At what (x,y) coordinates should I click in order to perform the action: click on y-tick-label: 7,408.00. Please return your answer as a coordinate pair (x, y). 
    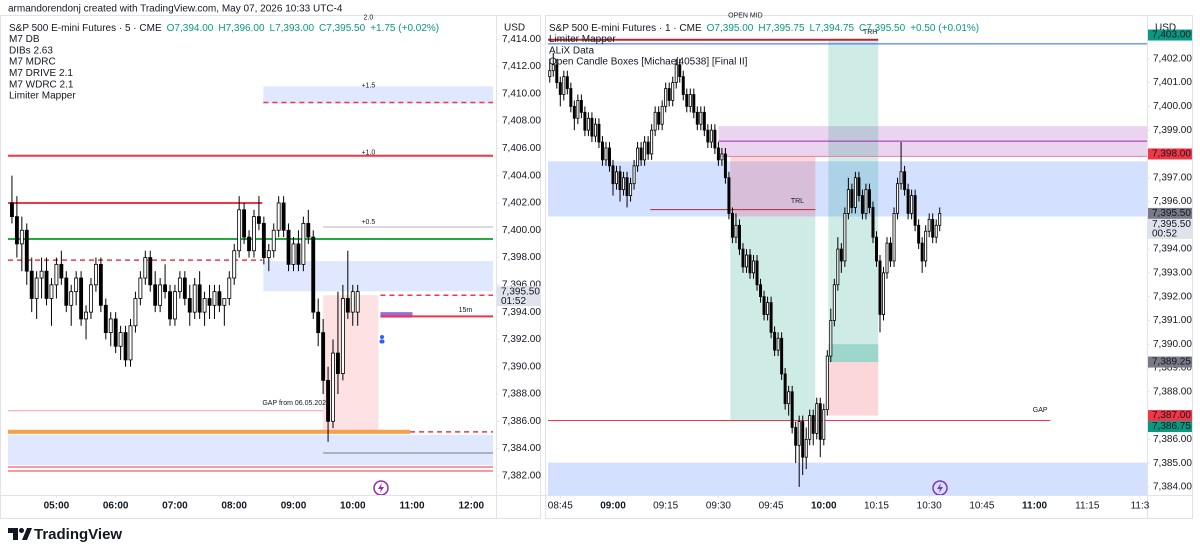
    Looking at the image, I should click on (521, 121).